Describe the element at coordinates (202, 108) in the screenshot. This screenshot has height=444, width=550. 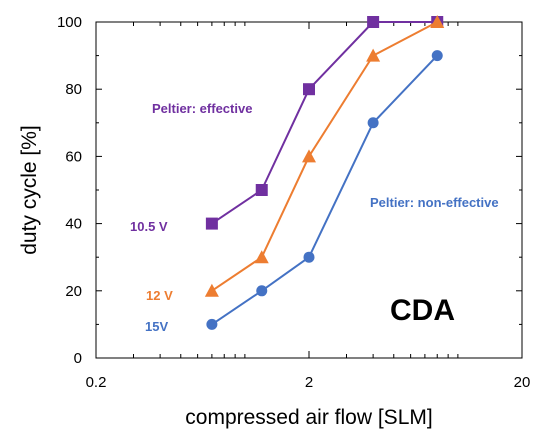
I see `annotation-peltier-effective: Peltier: effective` at that location.